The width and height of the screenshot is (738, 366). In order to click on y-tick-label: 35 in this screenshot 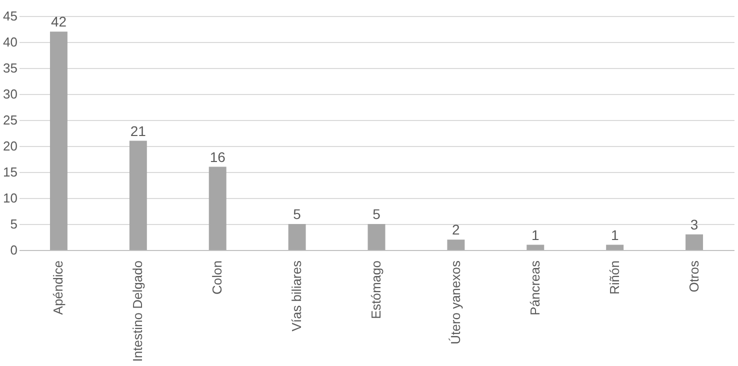, I will do `click(10, 68)`.